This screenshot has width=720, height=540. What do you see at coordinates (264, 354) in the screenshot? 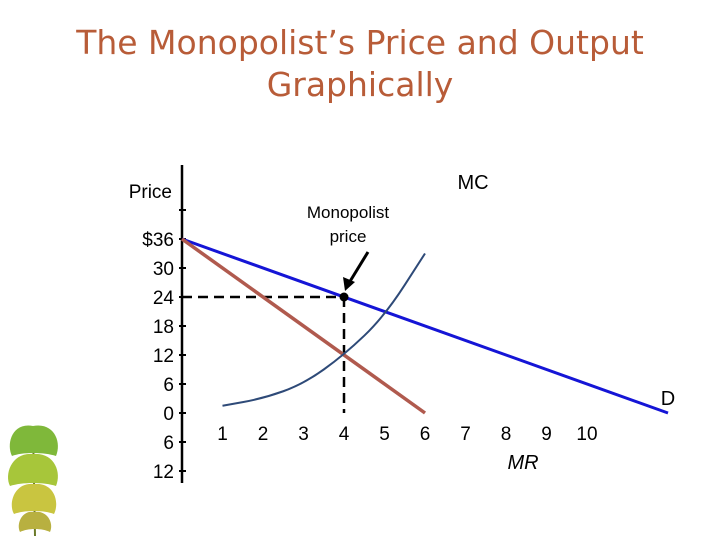
I see `guide-layer` at bounding box center [264, 354].